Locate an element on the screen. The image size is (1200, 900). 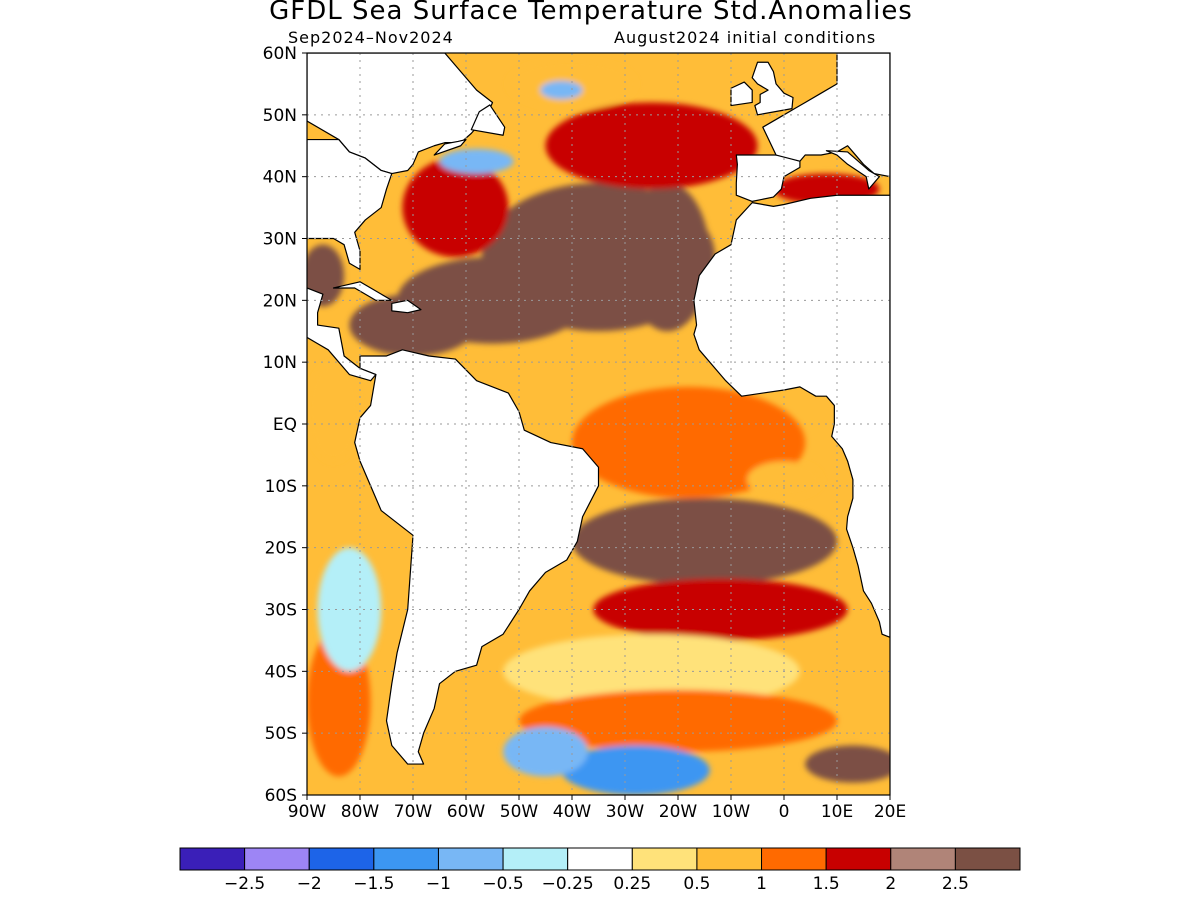
lon-label: 30W is located at coordinates (625, 812).